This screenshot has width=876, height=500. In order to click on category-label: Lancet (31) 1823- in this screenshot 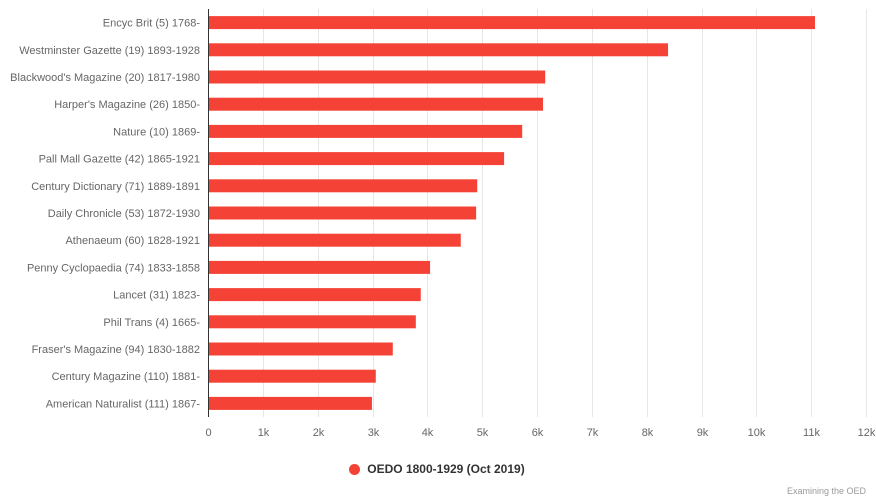, I will do `click(156, 296)`.